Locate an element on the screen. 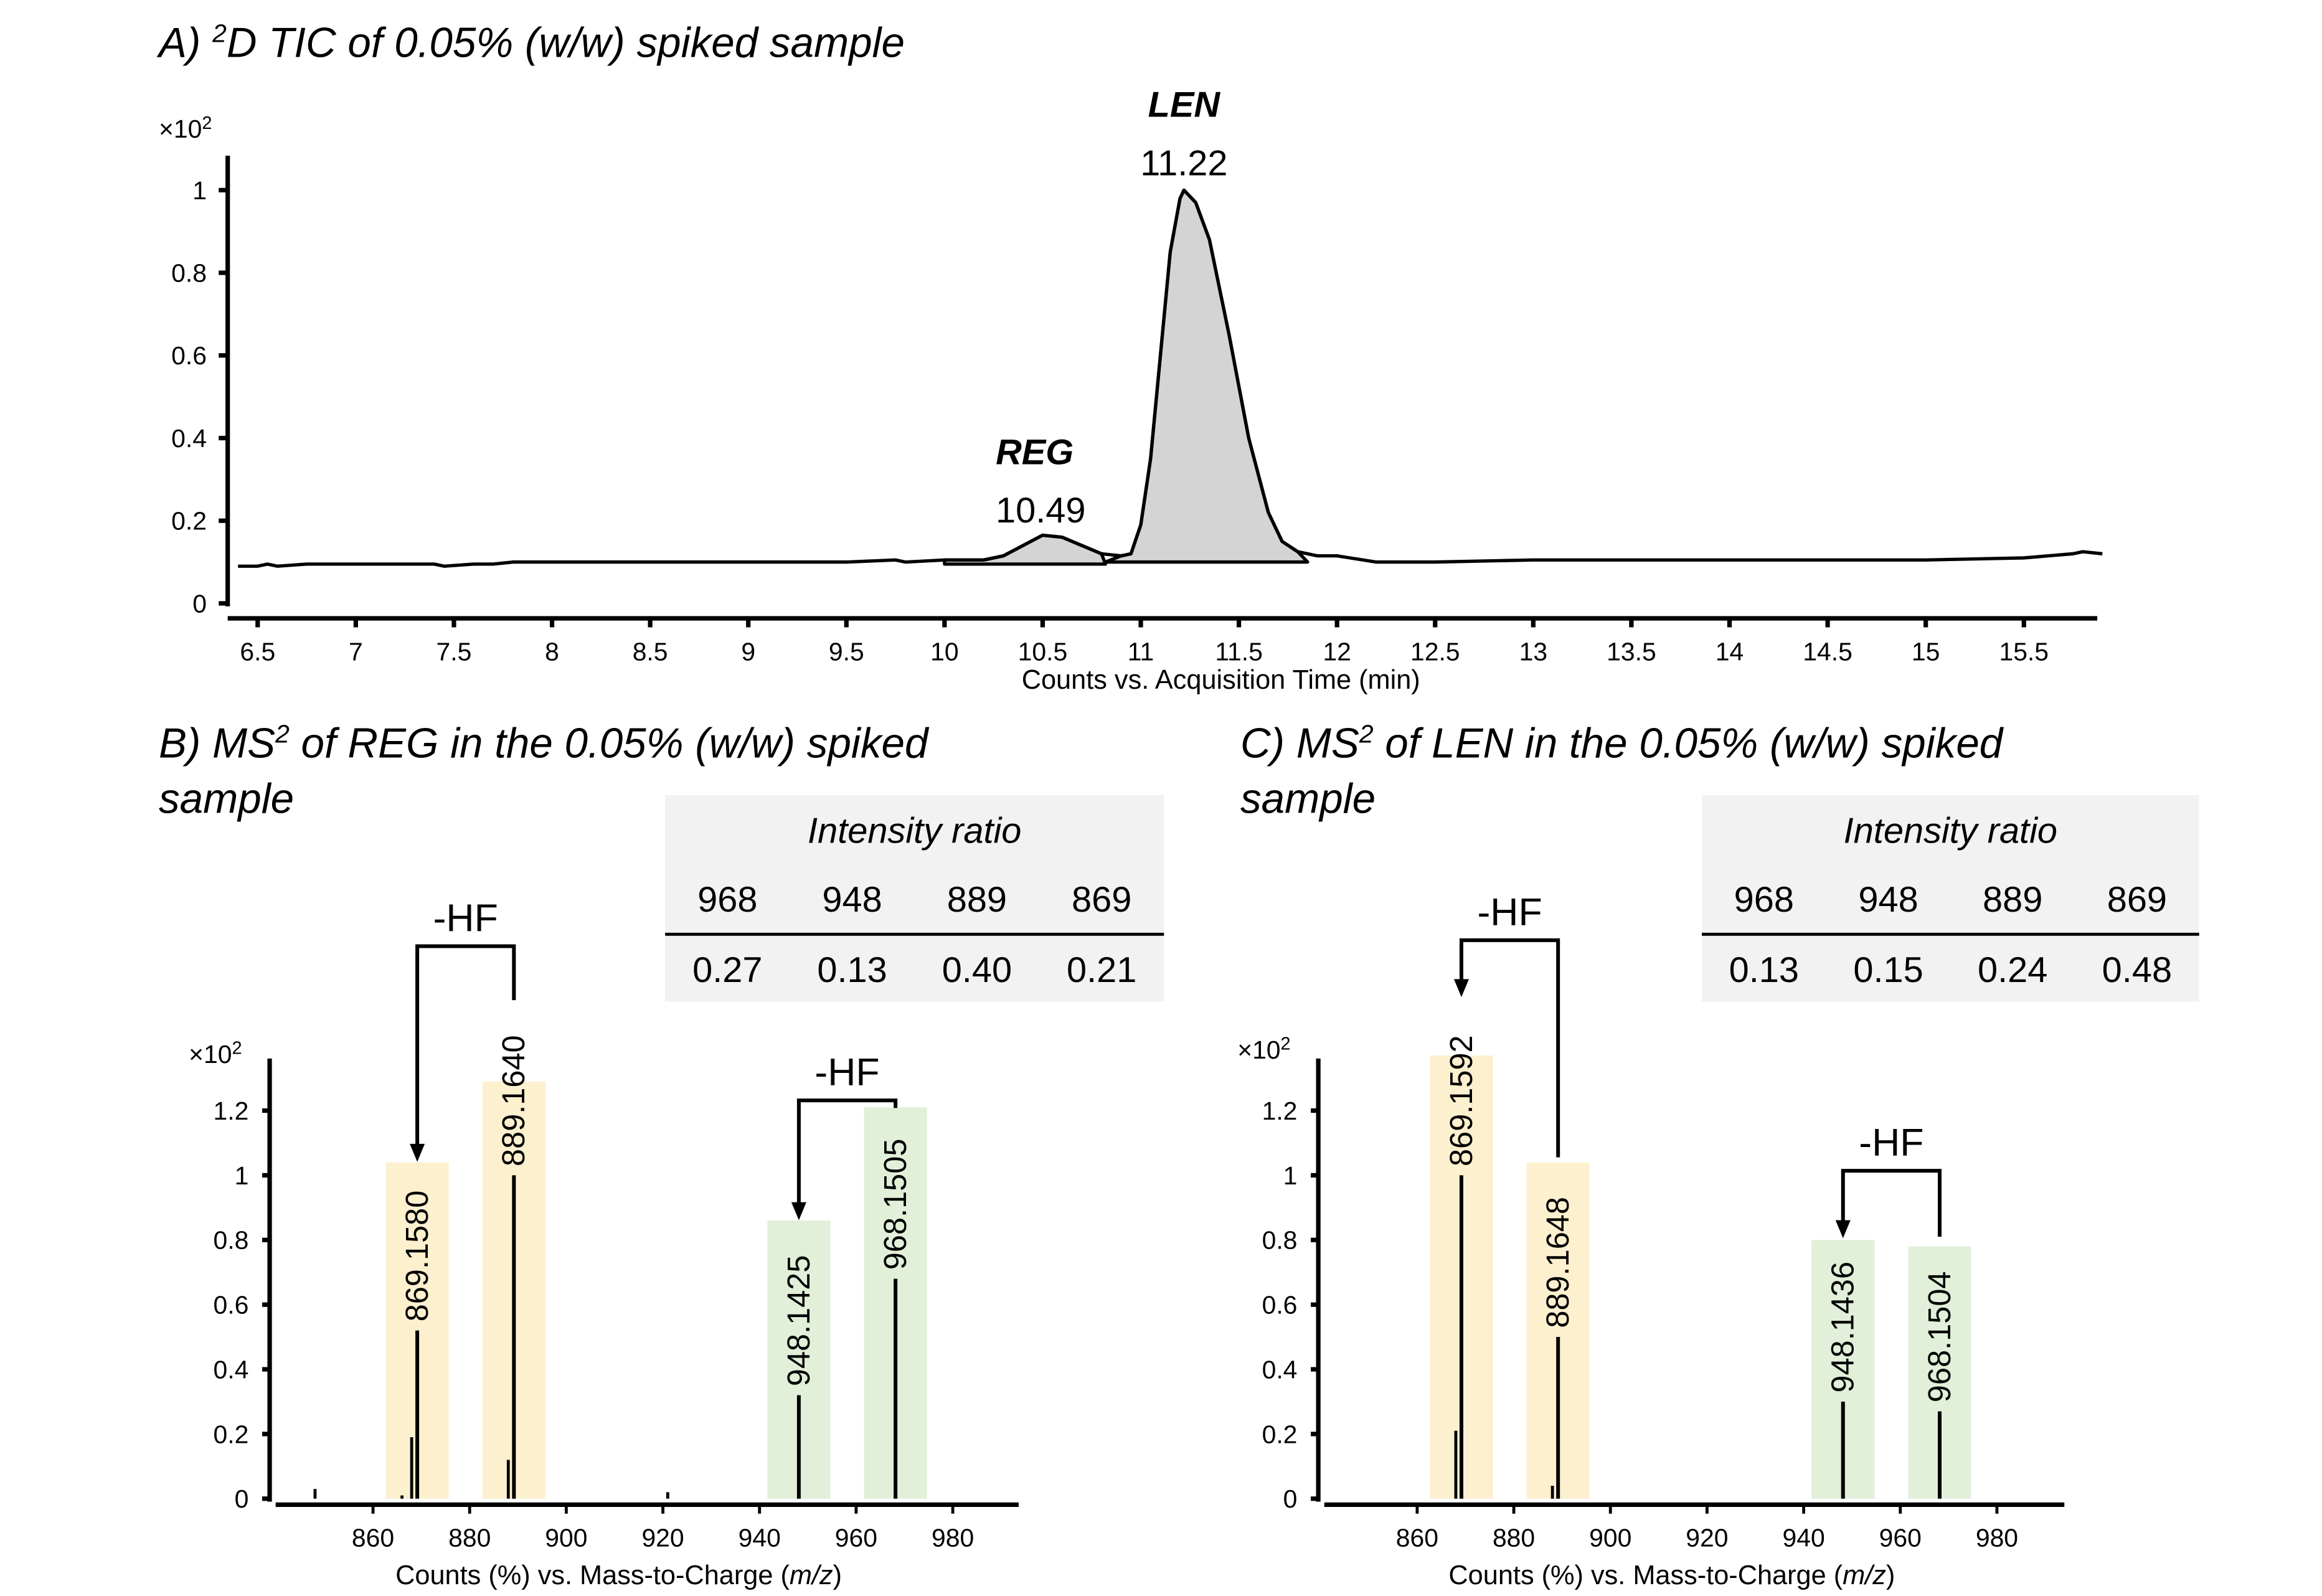 This screenshot has height=1596, width=2322. peak-mz-label: 869.1592 is located at coordinates (1461, 1100).